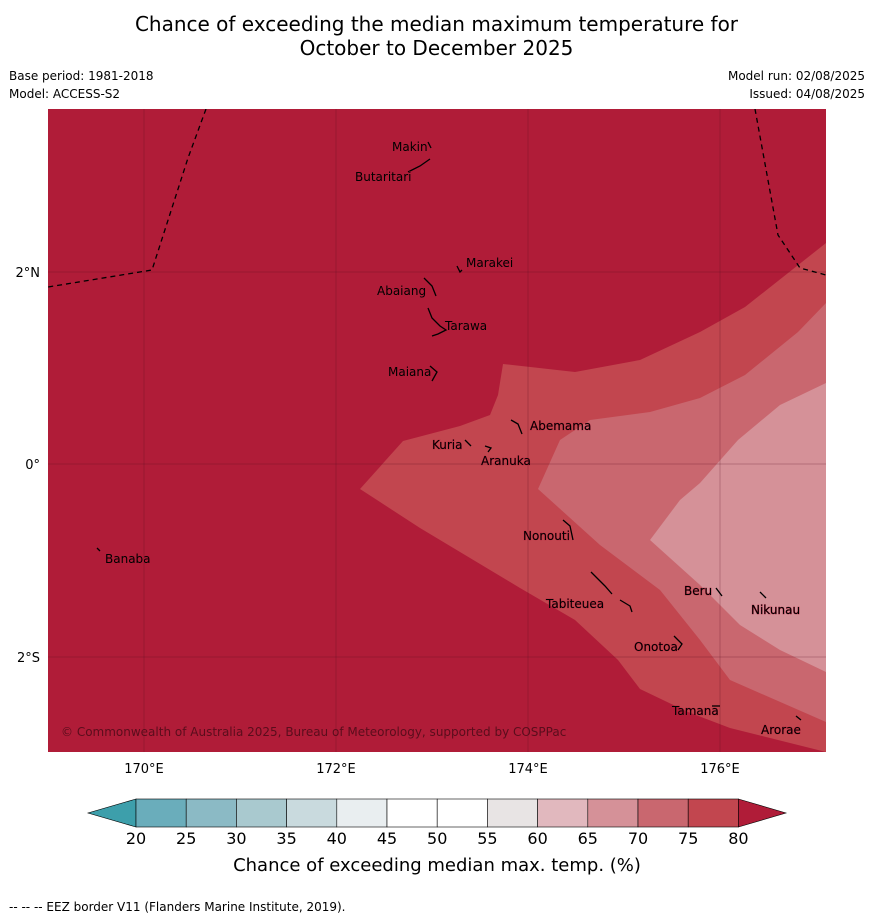  What do you see at coordinates (465, 326) in the screenshot?
I see `place-label: Tarawa` at bounding box center [465, 326].